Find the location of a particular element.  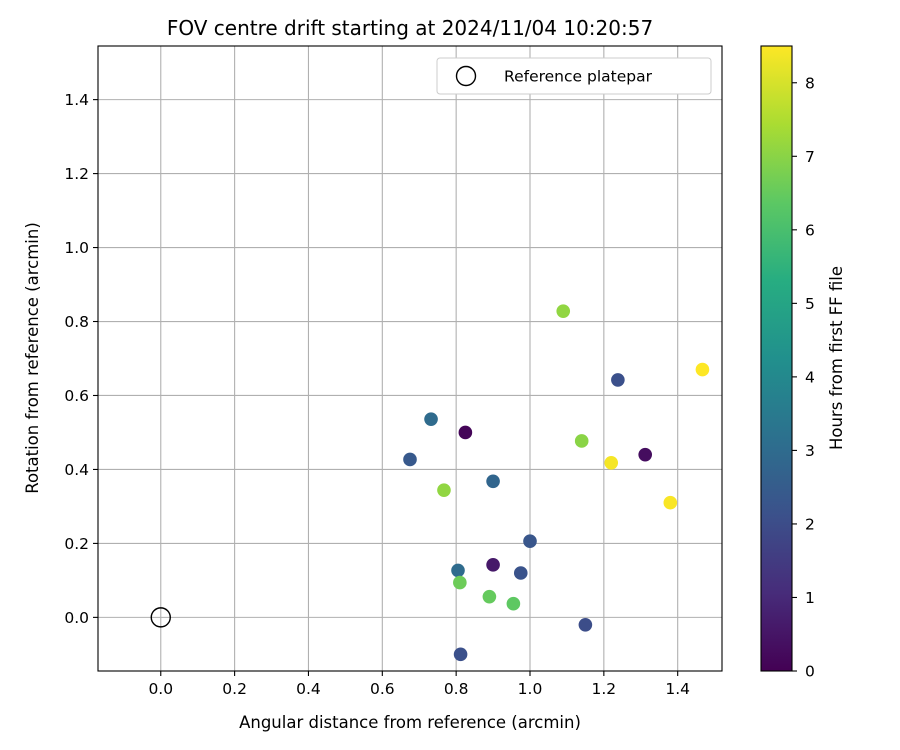

colorbar: 0 1 2 3 4 5 6 7 8 Hours from first FF file is located at coordinates (803, 363).